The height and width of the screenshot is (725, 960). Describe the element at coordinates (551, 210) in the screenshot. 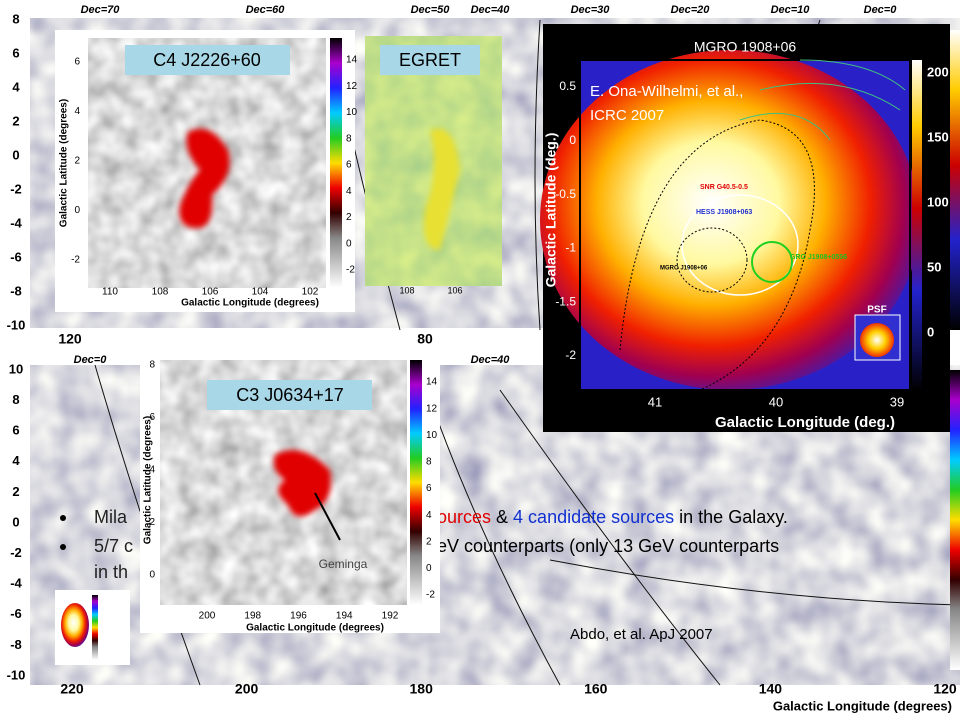

I see `y-axis-title: Galactic Latitude (deg.)` at that location.